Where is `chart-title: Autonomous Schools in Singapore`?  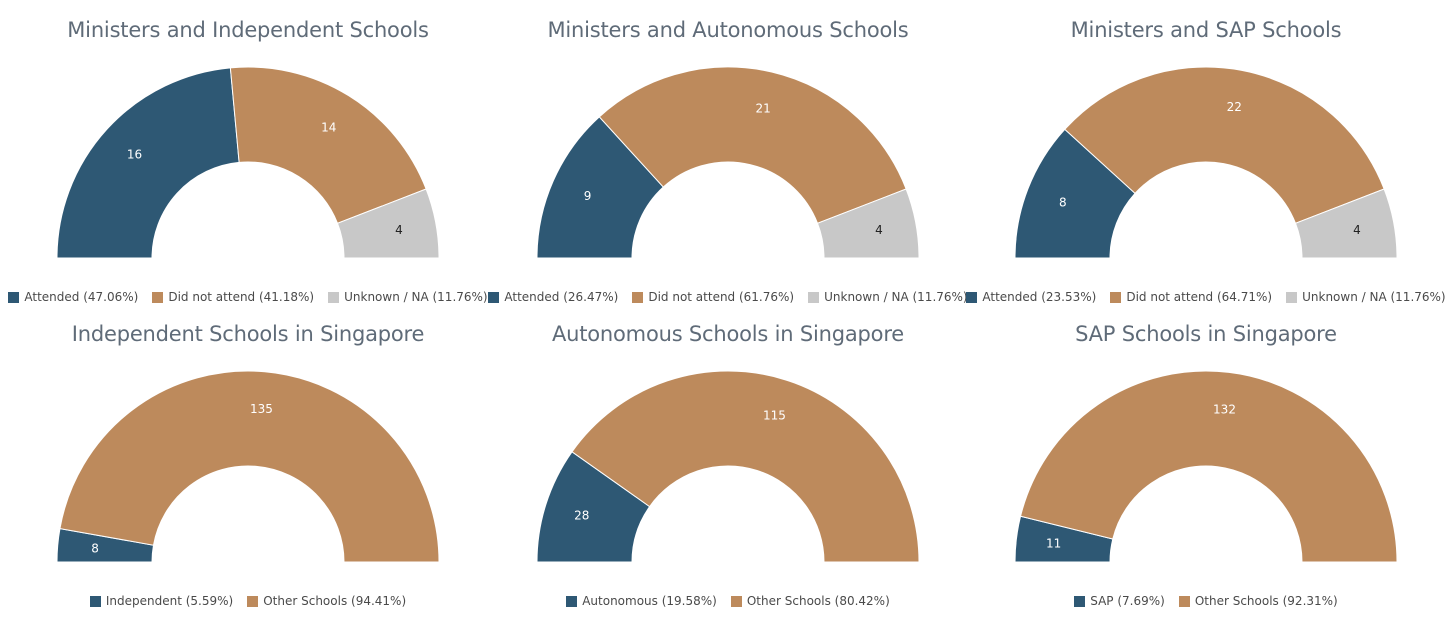
chart-title: Autonomous Schools in Singapore is located at coordinates (728, 334).